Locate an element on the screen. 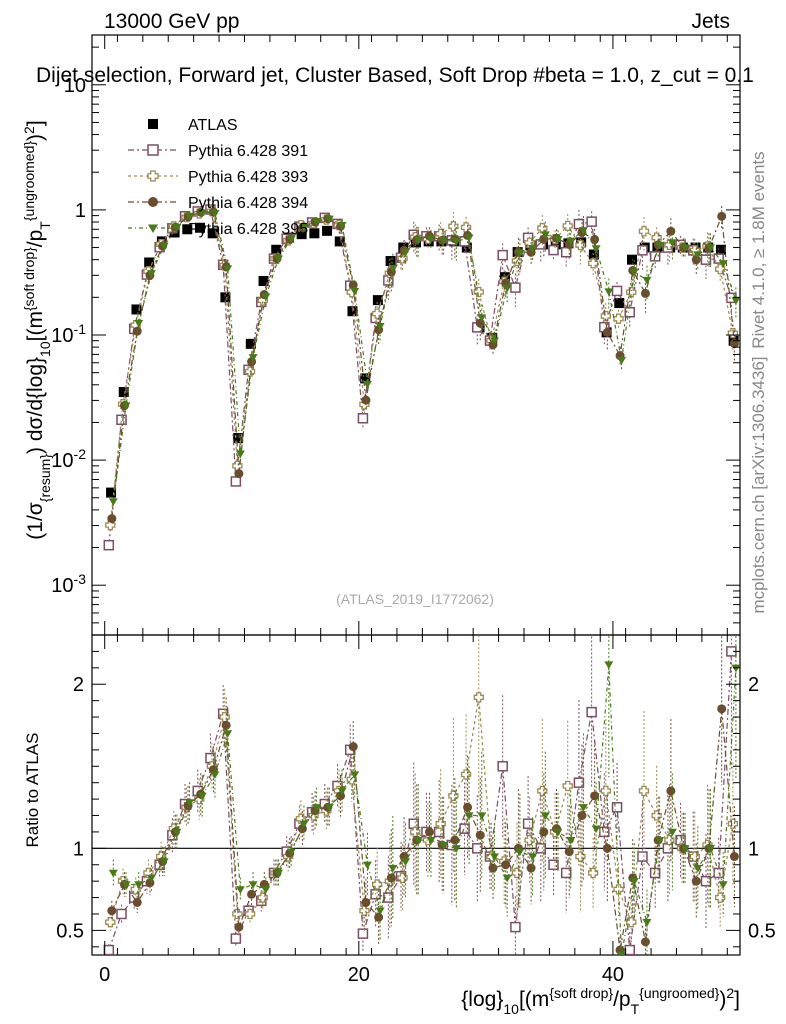 The height and width of the screenshot is (1024, 786). x-tick-label: 0 is located at coordinates (104, 975).